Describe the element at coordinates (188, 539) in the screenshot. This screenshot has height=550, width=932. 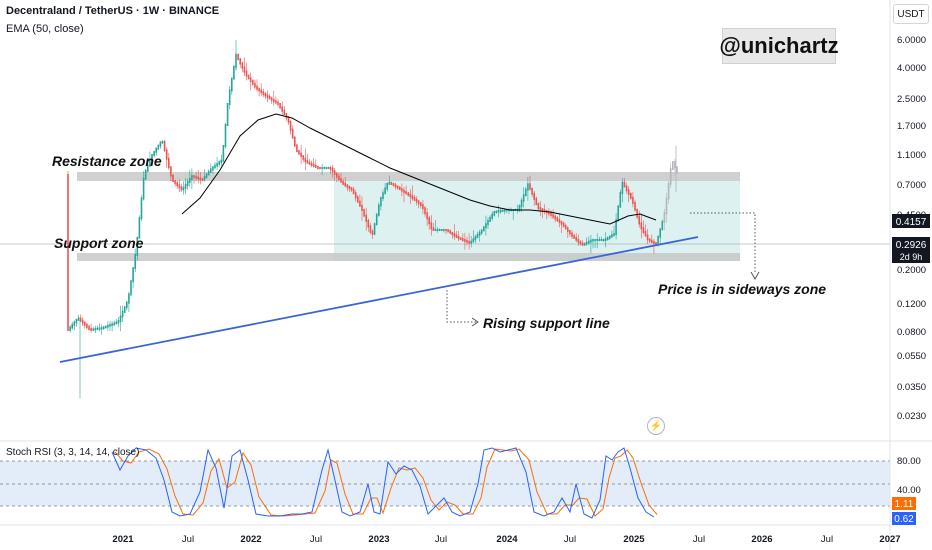
I see `time-tick-label: Jul` at that location.